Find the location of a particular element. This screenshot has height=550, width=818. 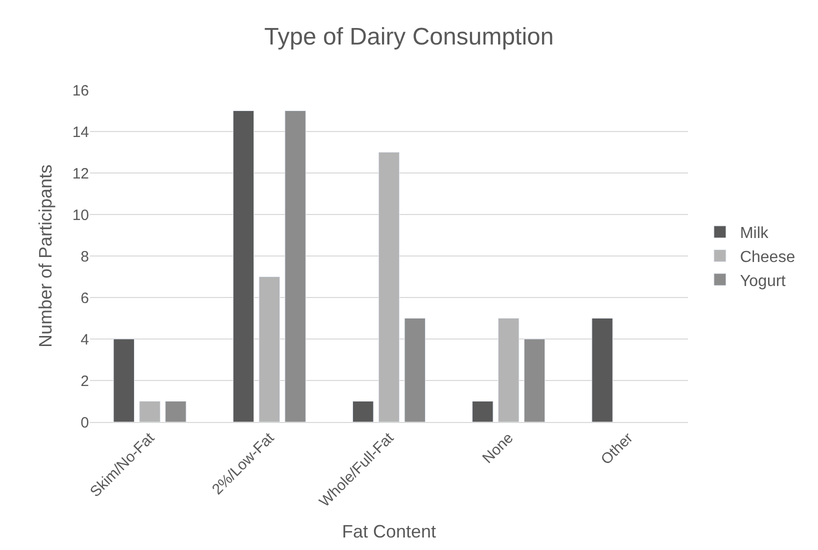

y-tick-label: 16 is located at coordinates (80, 91).